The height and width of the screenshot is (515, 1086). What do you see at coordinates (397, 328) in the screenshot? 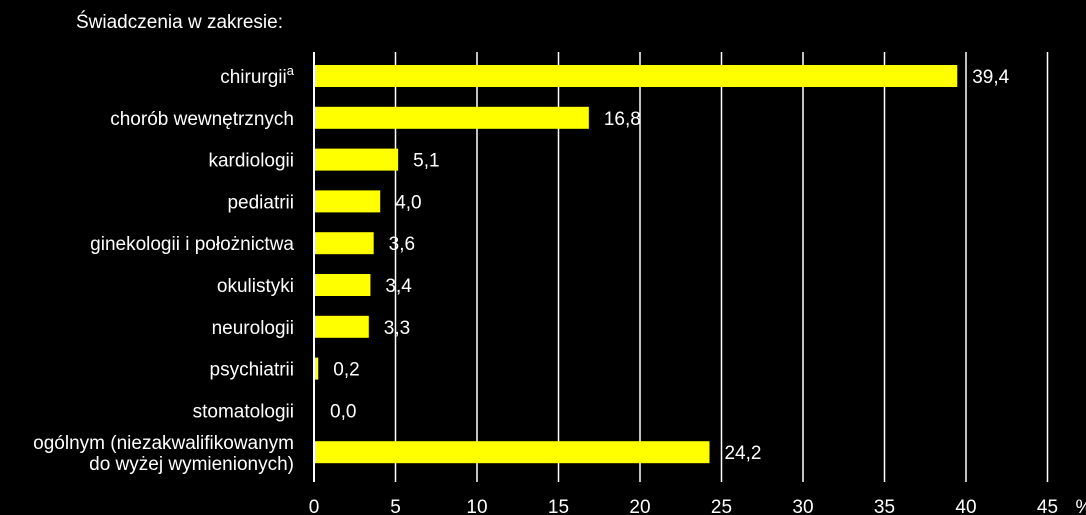
I see `bar-value-label: 3,3` at bounding box center [397, 328].